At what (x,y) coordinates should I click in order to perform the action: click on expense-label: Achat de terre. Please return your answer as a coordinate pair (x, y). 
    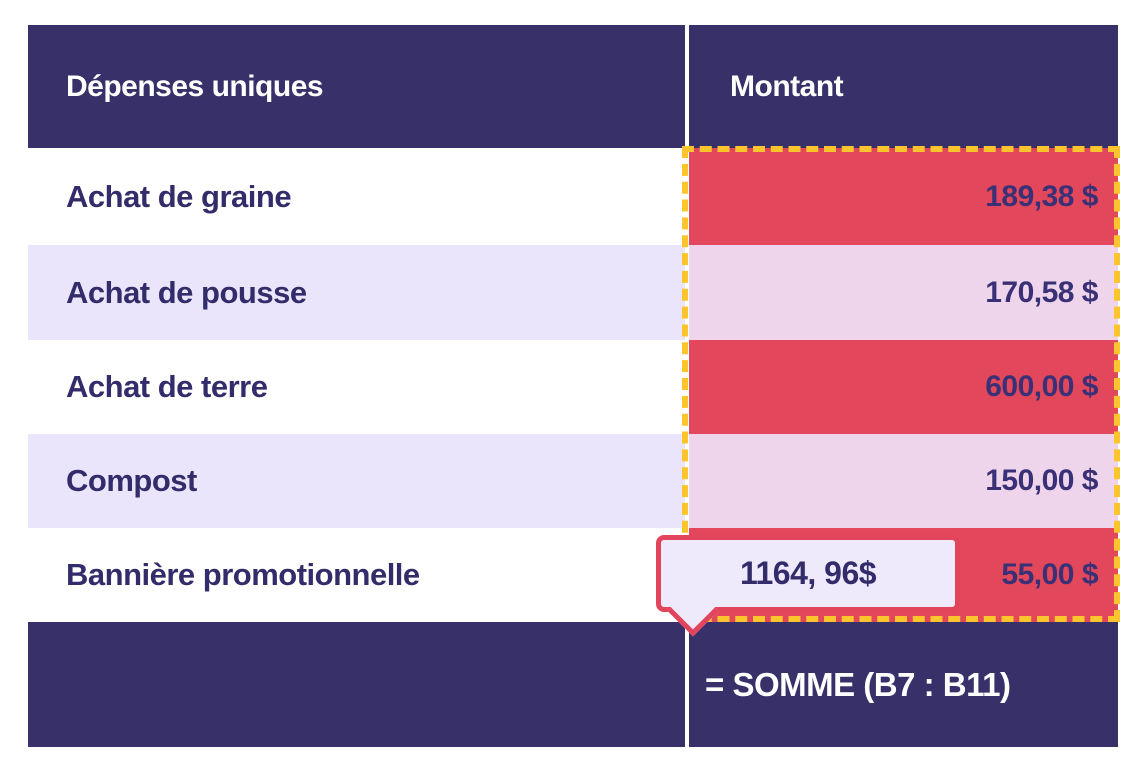
    Looking at the image, I should click on (167, 386).